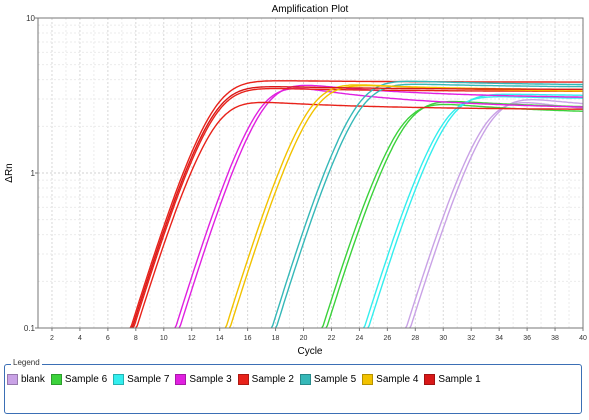  What do you see at coordinates (360, 338) in the screenshot?
I see `x-tick-label: 24` at bounding box center [360, 338].